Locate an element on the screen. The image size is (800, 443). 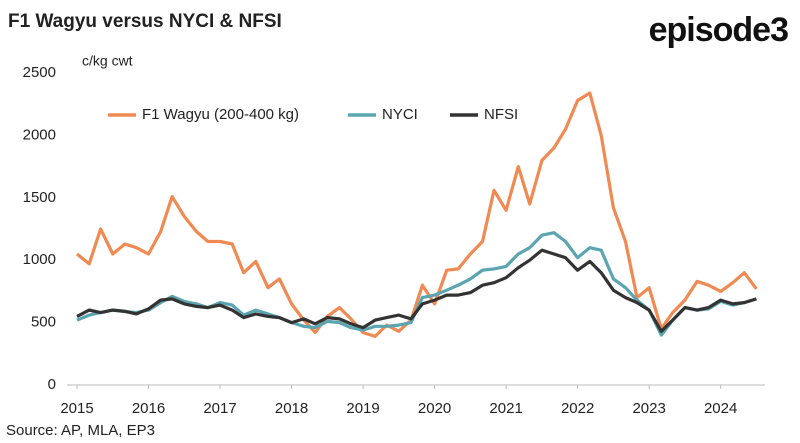
brand-logo: episode3 is located at coordinates (718, 30).